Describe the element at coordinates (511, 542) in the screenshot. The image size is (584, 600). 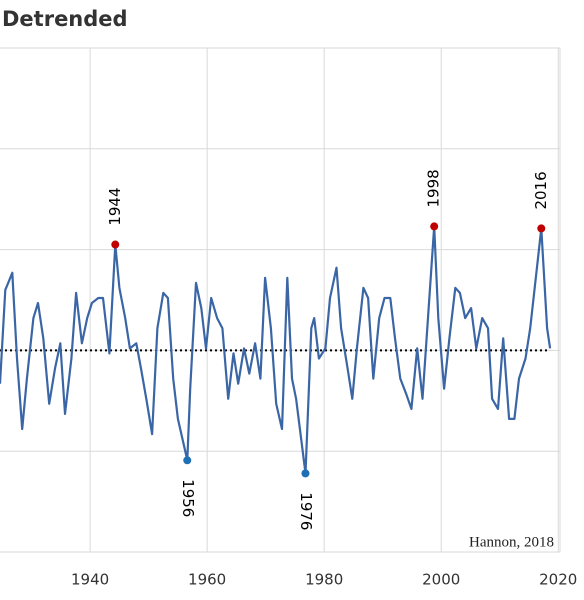
I see `annotation: Hannon, 2018` at that location.